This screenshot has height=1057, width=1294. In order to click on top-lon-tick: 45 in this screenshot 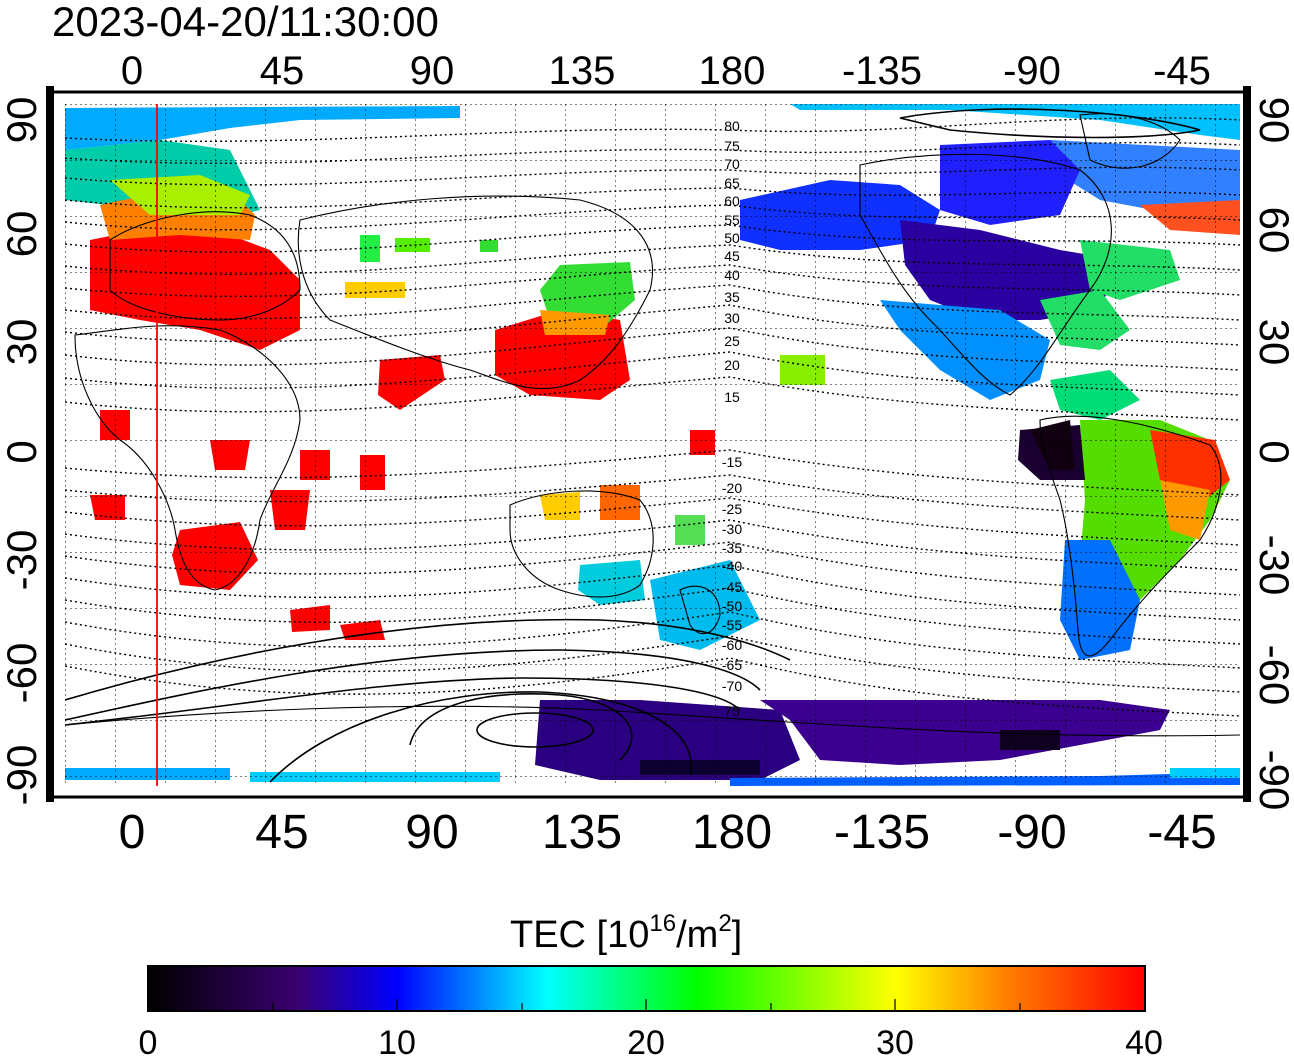, I will do `click(282, 71)`.